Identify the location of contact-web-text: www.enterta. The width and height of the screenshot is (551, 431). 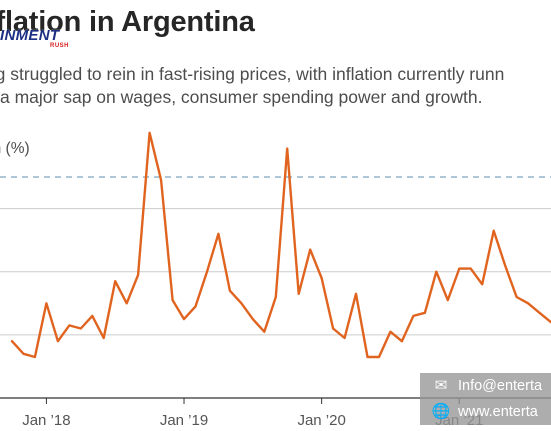
(498, 412).